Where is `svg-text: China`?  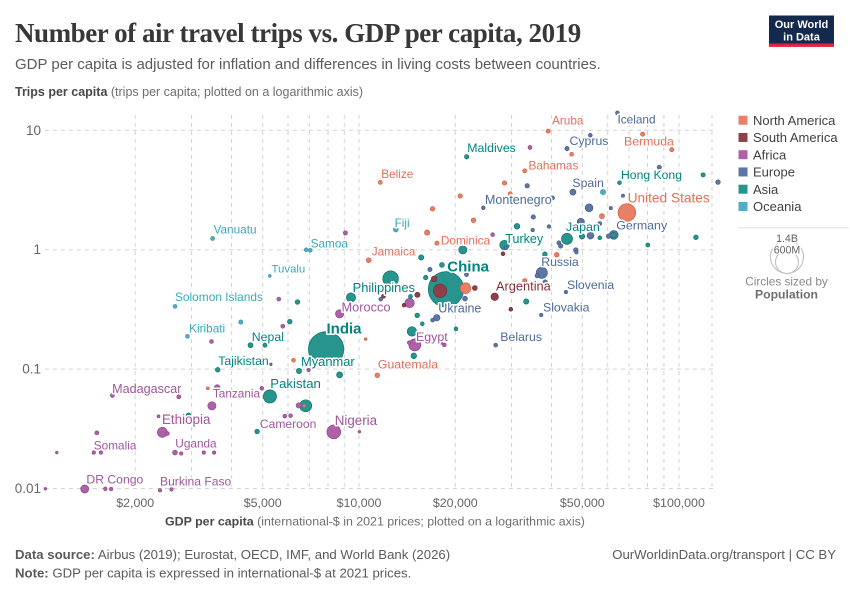 svg-text: China is located at coordinates (468, 267).